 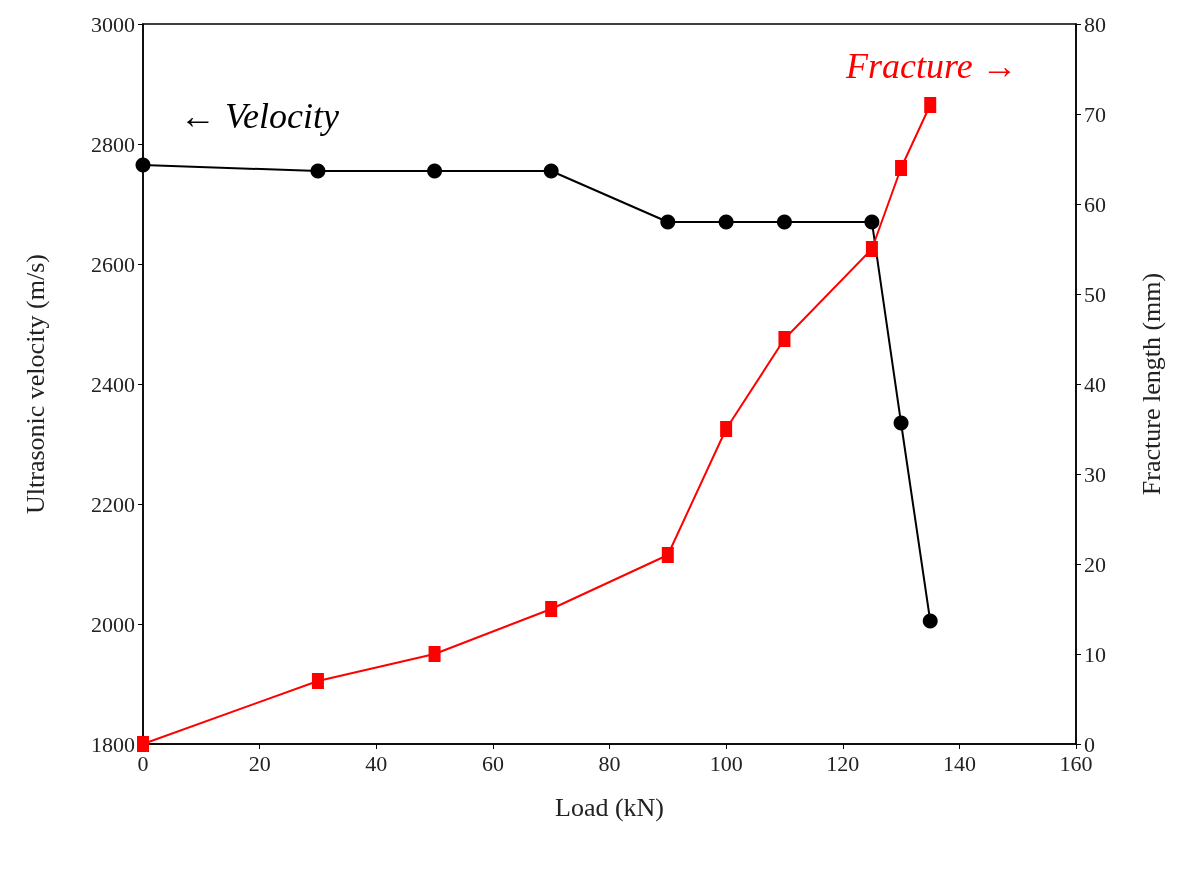 I want to click on y2-tick-label: 30, so click(x=1095, y=474).